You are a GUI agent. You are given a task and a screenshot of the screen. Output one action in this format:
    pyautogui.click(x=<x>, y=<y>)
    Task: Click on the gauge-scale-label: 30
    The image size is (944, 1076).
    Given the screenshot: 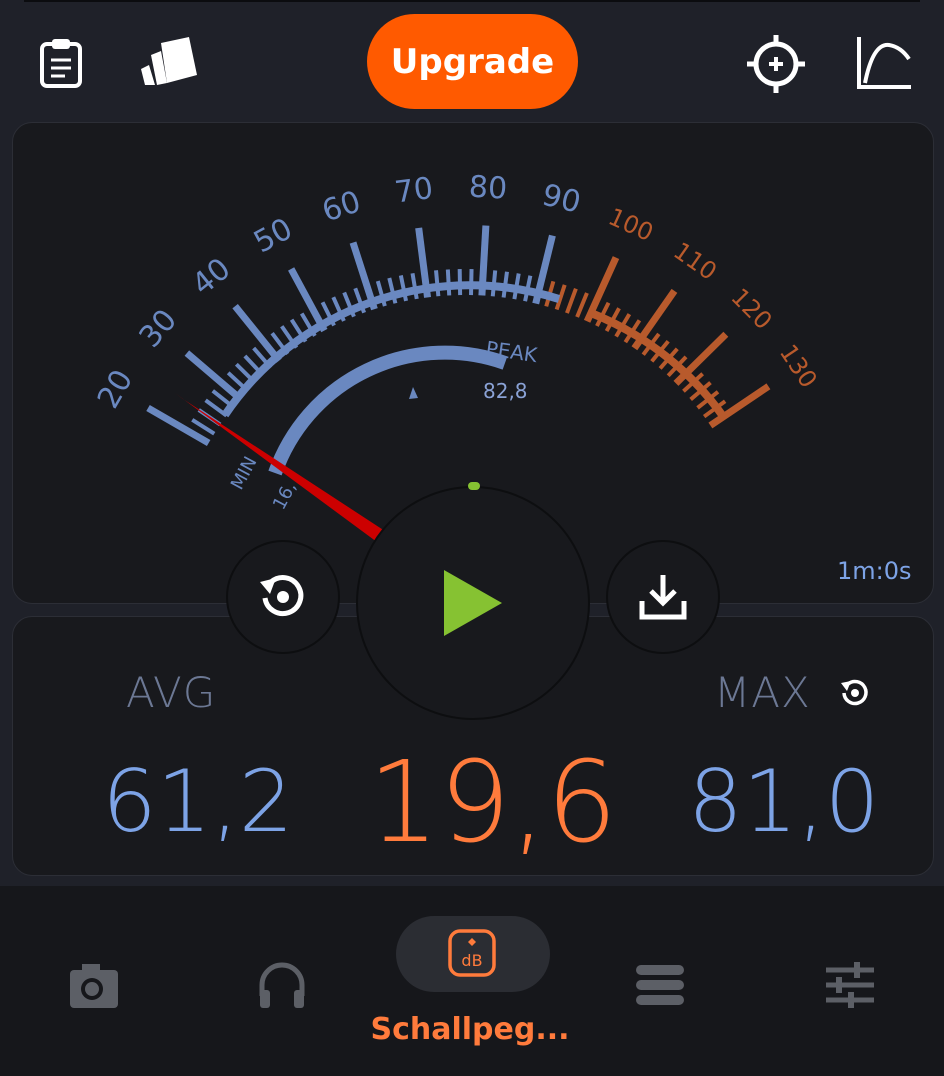 What is the action you would take?
    pyautogui.click(x=158, y=329)
    